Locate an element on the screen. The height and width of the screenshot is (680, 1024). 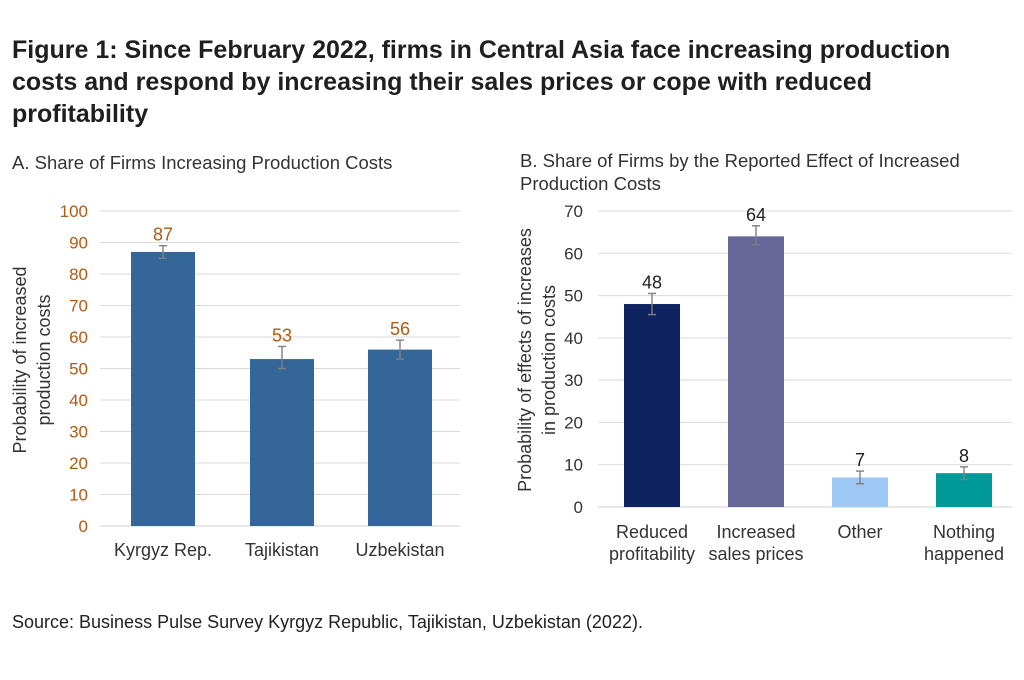
panel-b-data-label: 7 is located at coordinates (860, 460).